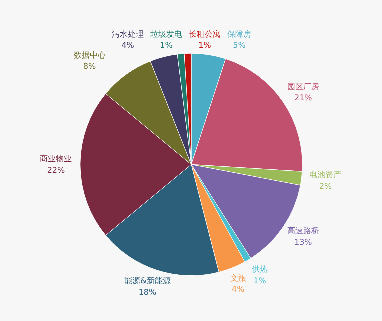 The image size is (382, 321). What do you see at coordinates (303, 242) in the screenshot?
I see `data-label: 13%` at bounding box center [303, 242].